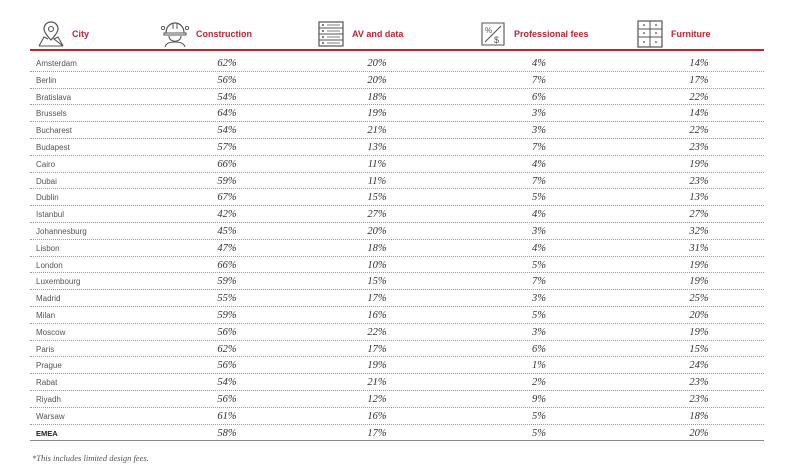 This screenshot has height=475, width=800. I want to click on table-row: Johannesburg 45% 20% 3% 32%, so click(397, 231).